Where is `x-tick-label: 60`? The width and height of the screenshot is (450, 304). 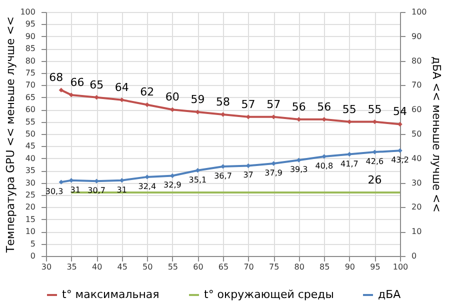 x-tick-label: 60 is located at coordinates (198, 267).